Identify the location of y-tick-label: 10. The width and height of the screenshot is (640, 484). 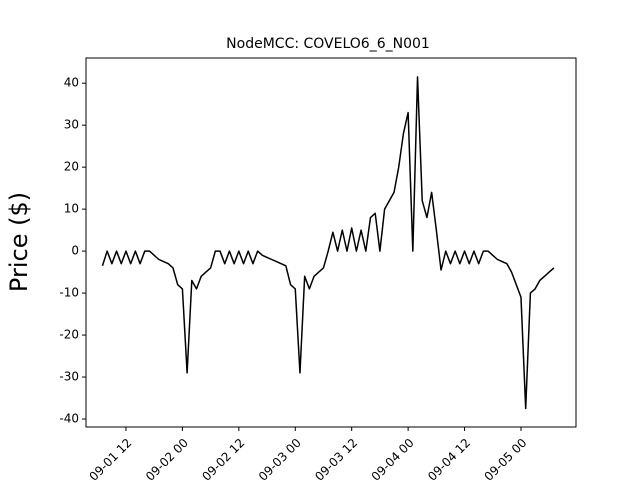
(71, 209).